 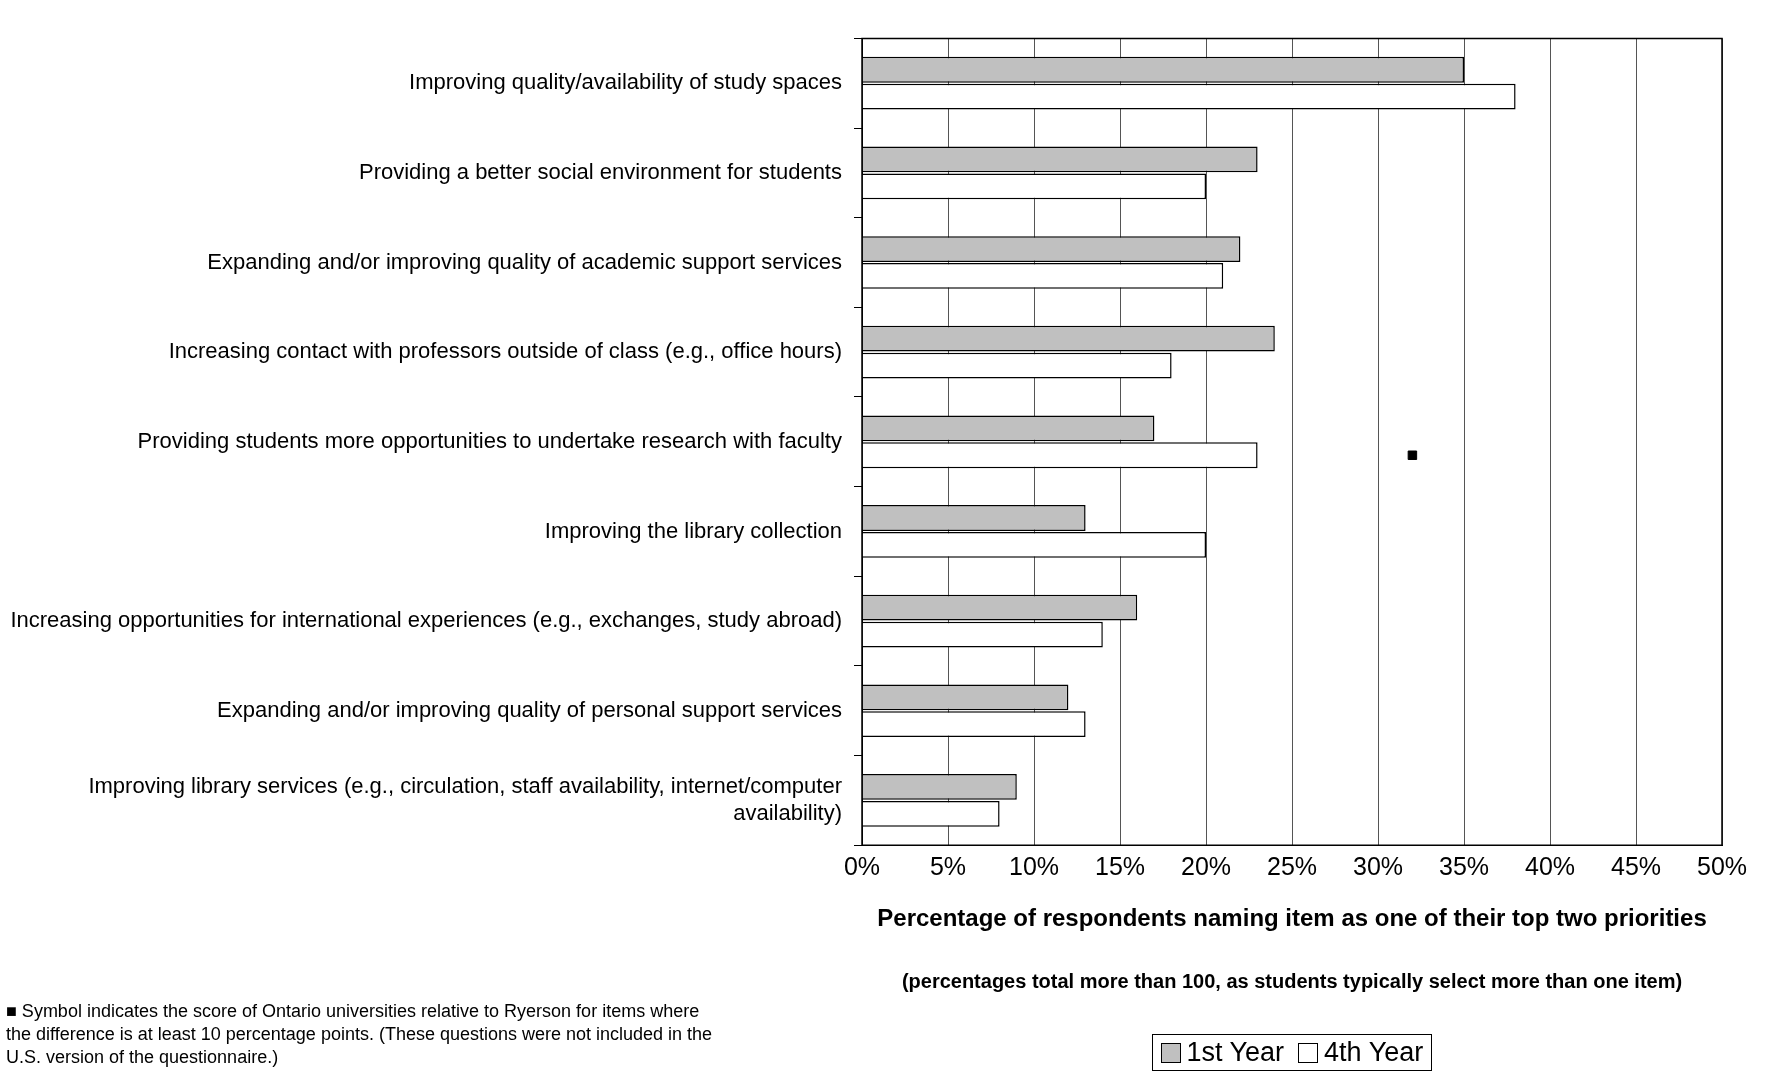 I want to click on legend-label: 1st Year, so click(x=1235, y=1052).